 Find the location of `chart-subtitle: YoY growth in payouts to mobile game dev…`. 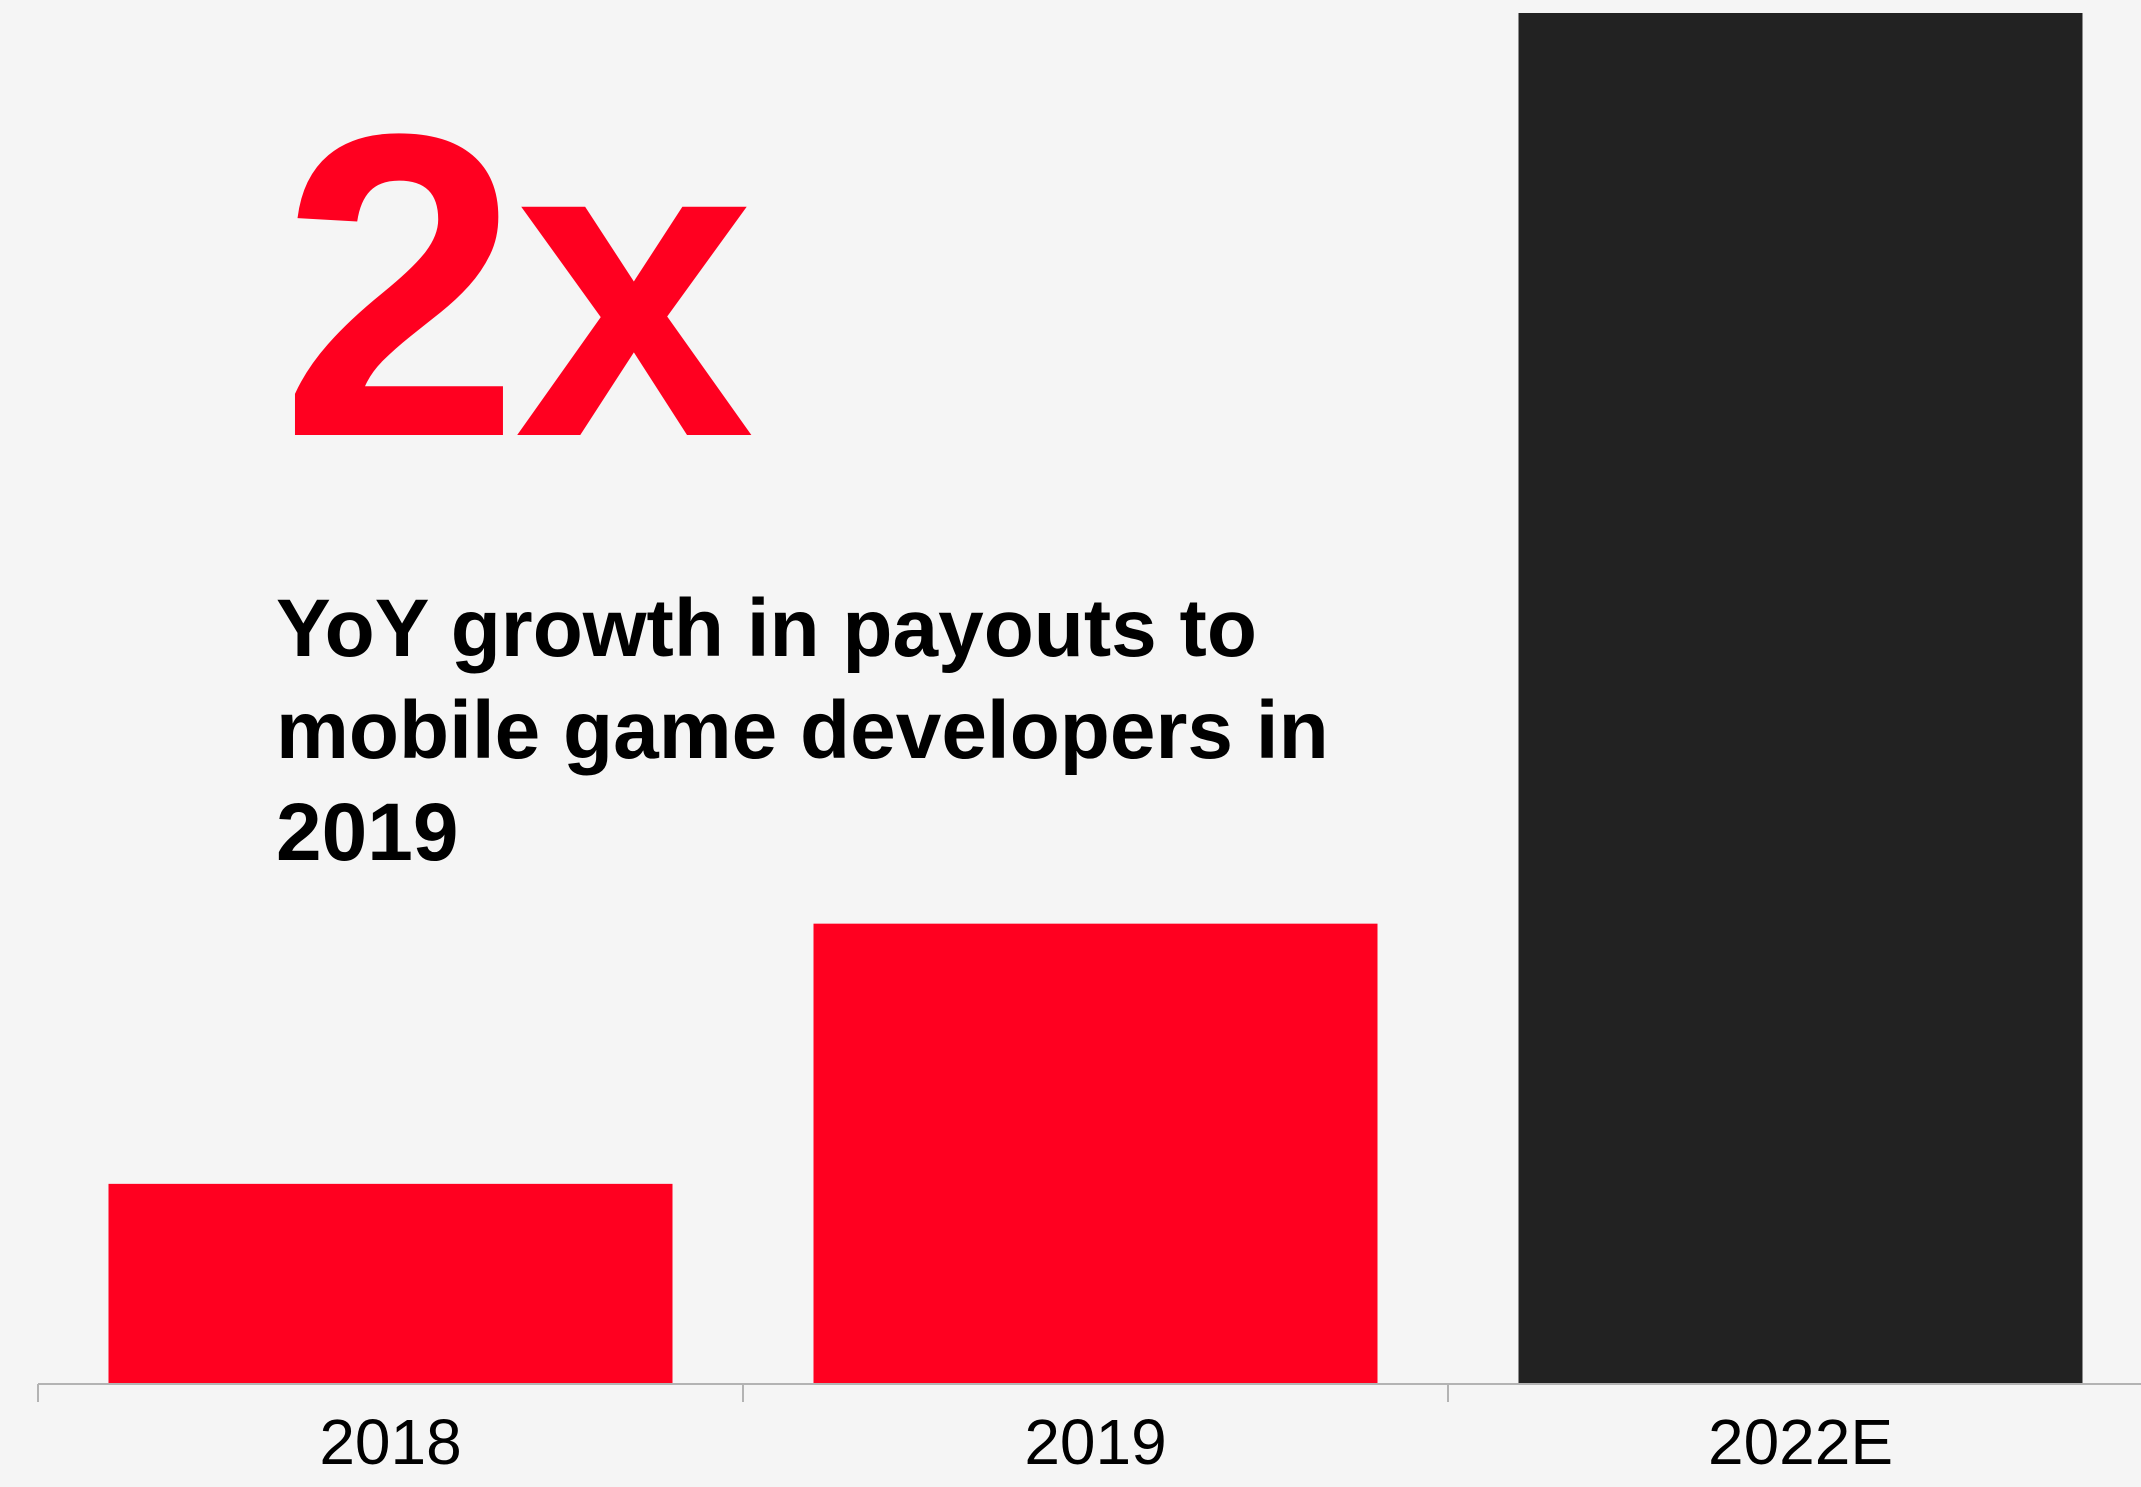

chart-subtitle: YoY growth in payouts to mobile game dev… is located at coordinates (802, 730).